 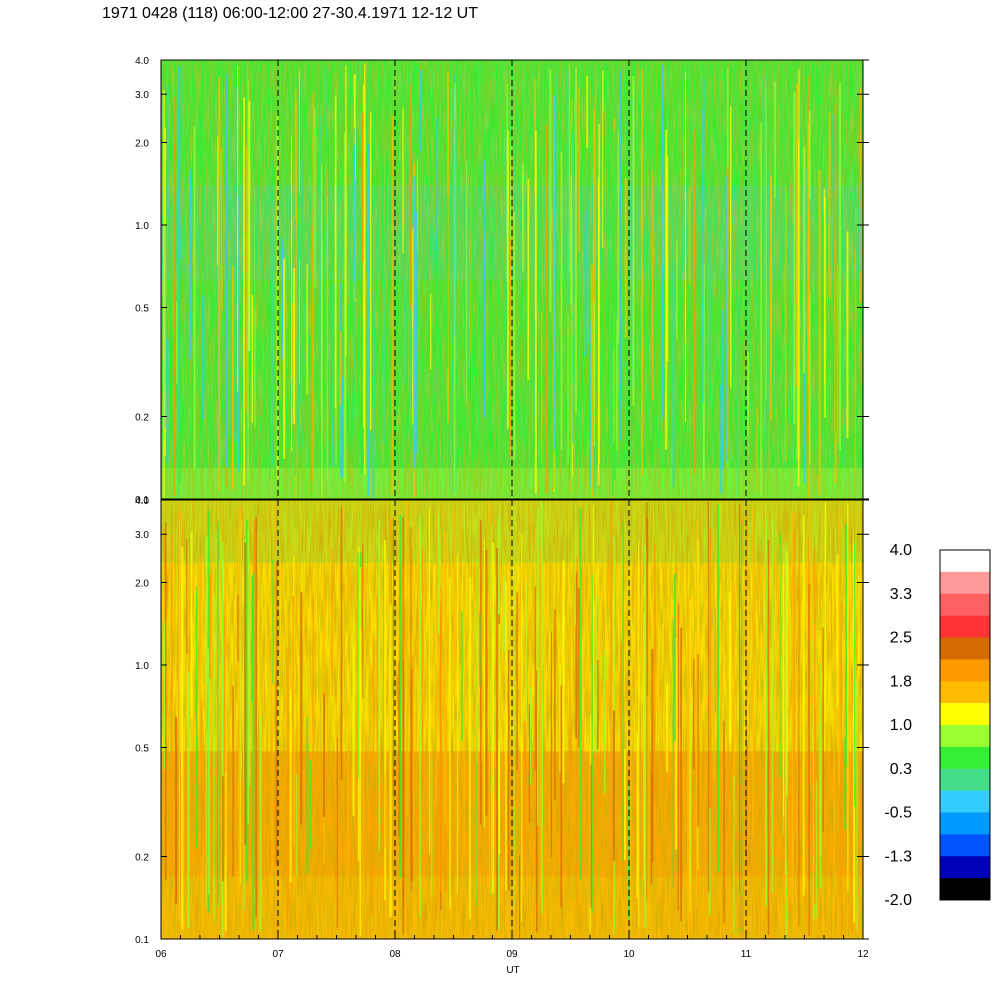 What do you see at coordinates (142, 500) in the screenshot?
I see `y-tick-label: 0.1` at bounding box center [142, 500].